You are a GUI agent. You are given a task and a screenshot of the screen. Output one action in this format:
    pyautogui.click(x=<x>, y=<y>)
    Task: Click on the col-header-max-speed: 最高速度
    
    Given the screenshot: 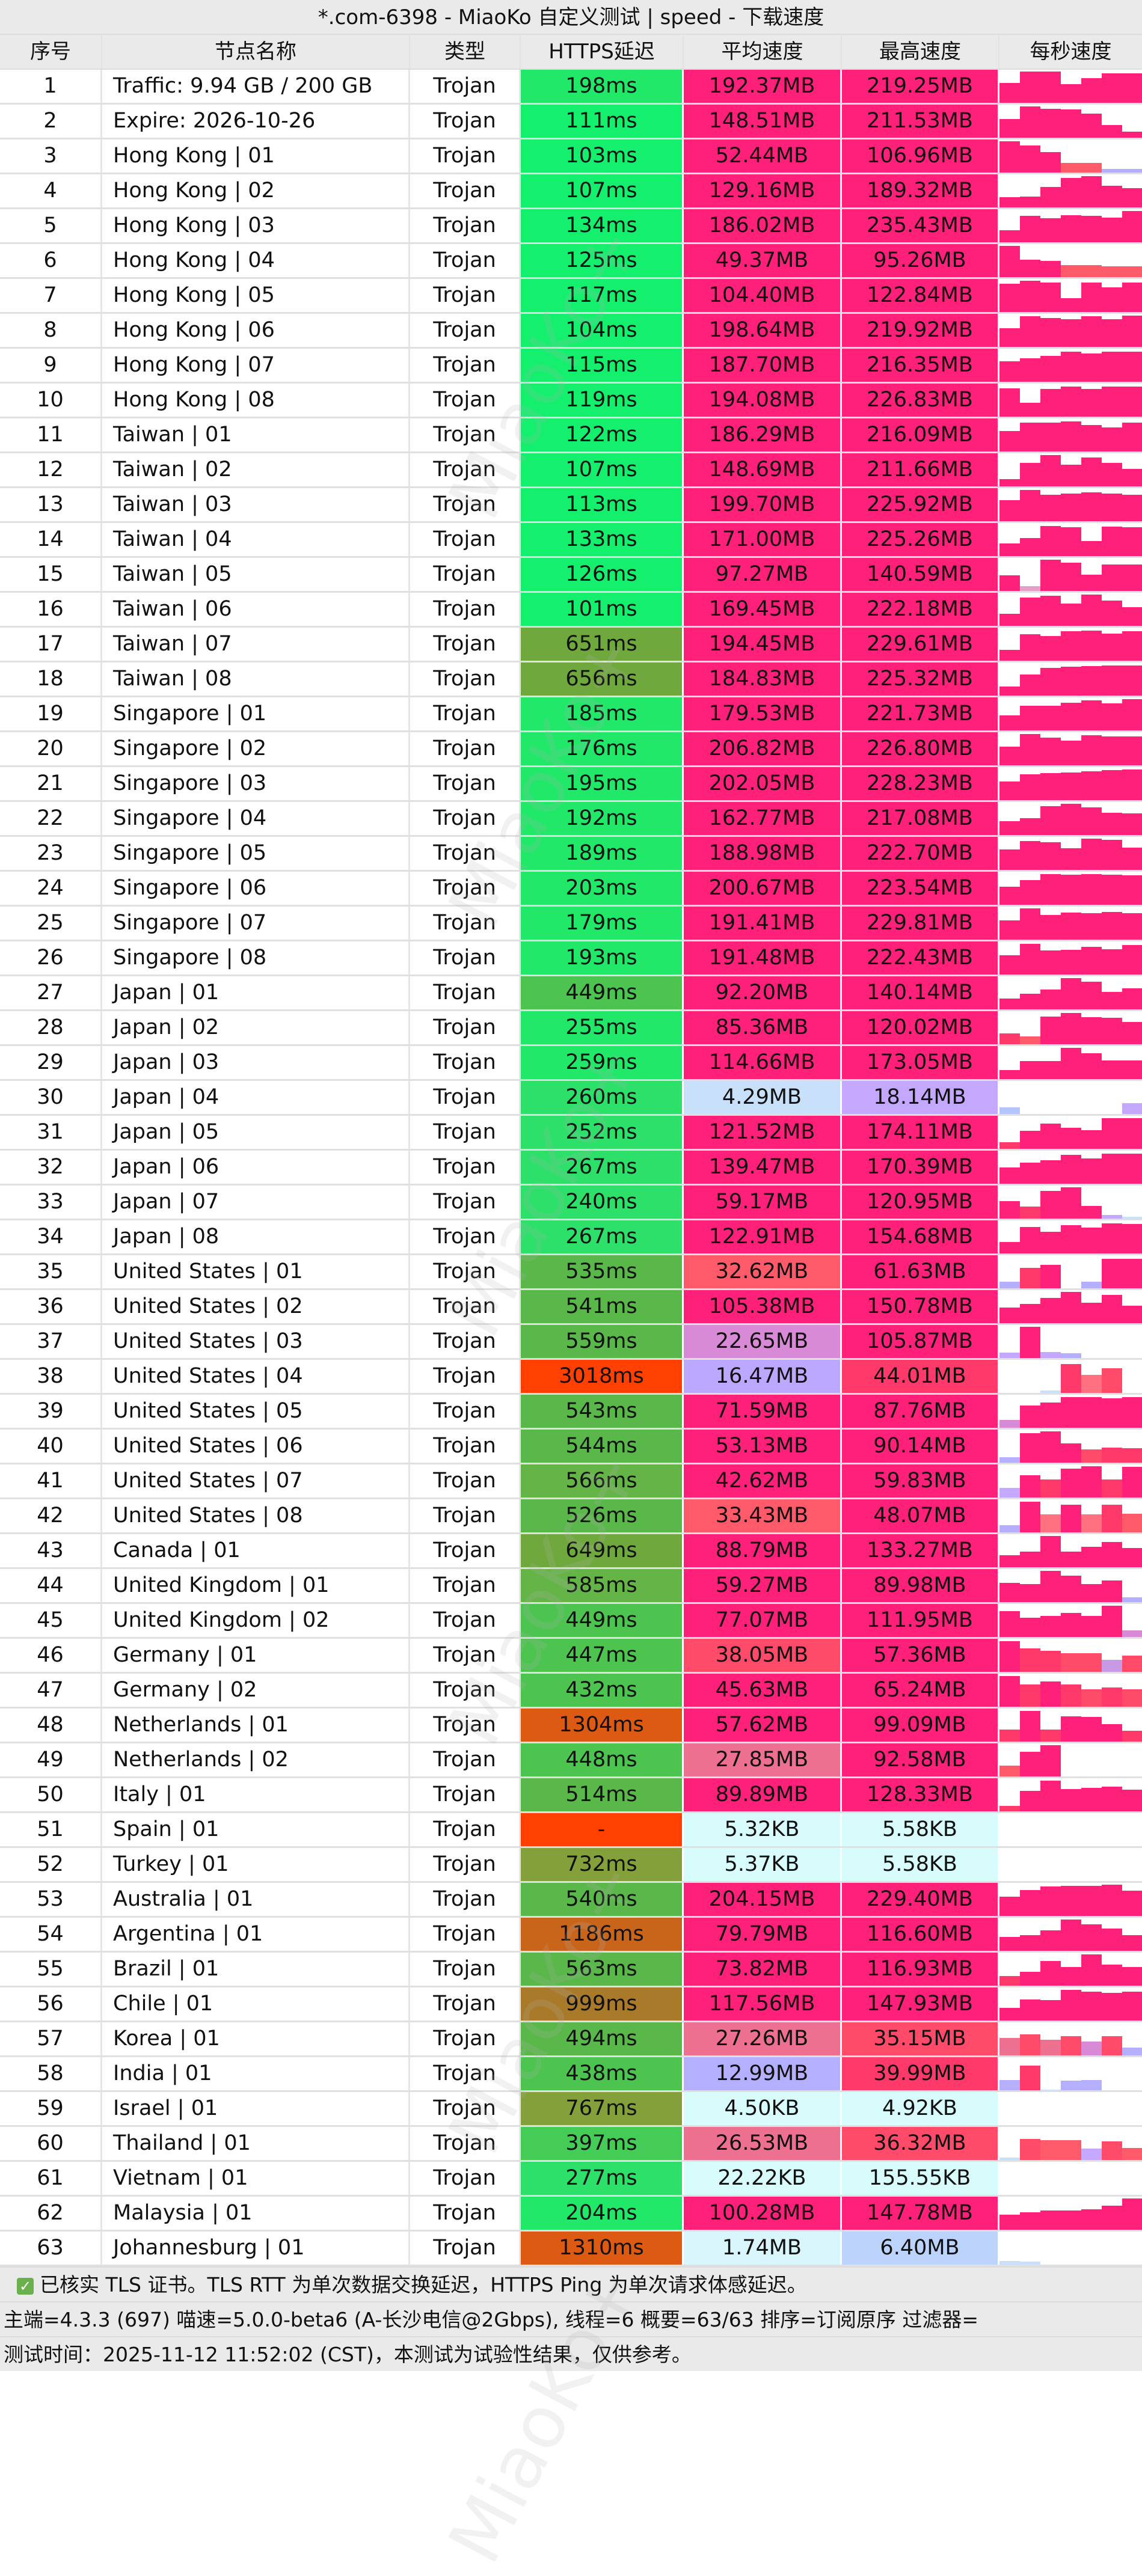 What is the action you would take?
    pyautogui.click(x=920, y=52)
    